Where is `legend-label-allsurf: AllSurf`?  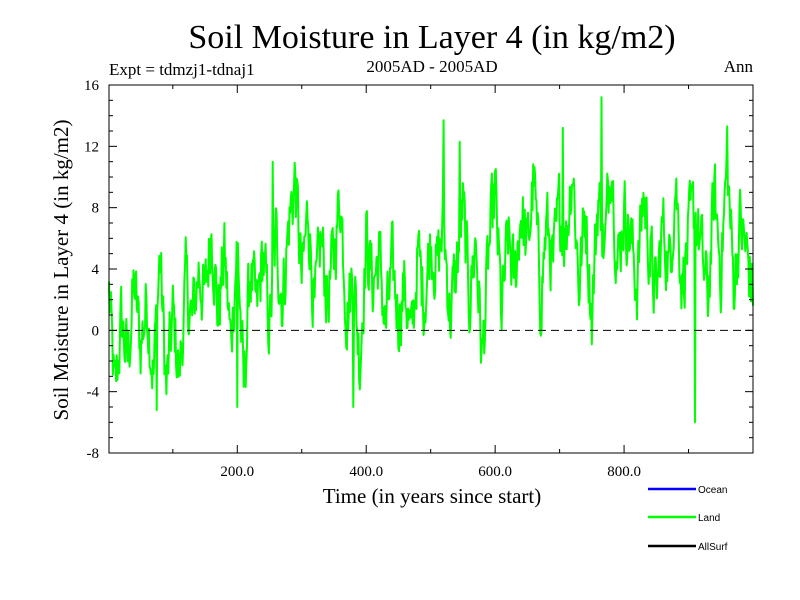
legend-label-allsurf: AllSurf is located at coordinates (713, 547).